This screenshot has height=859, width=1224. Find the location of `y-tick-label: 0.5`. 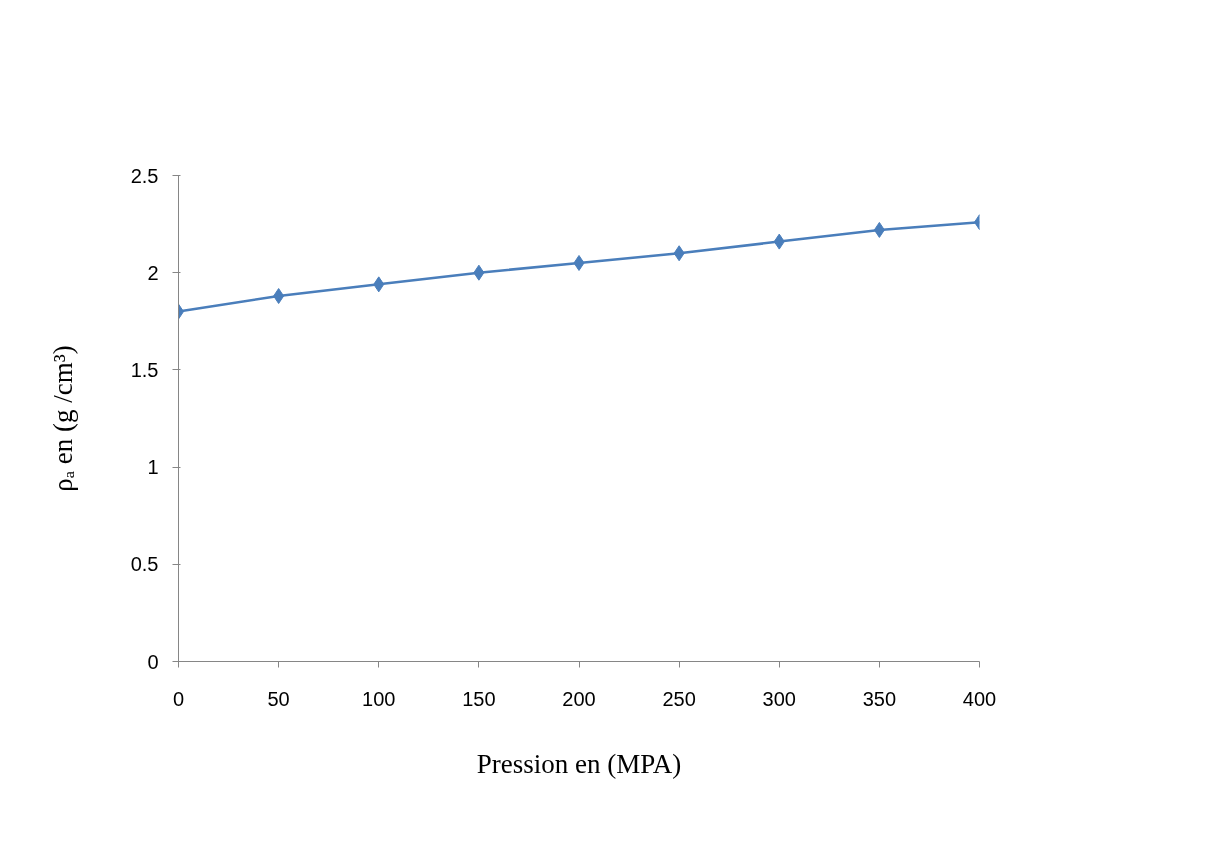

y-tick-label: 0.5 is located at coordinates (144, 564).